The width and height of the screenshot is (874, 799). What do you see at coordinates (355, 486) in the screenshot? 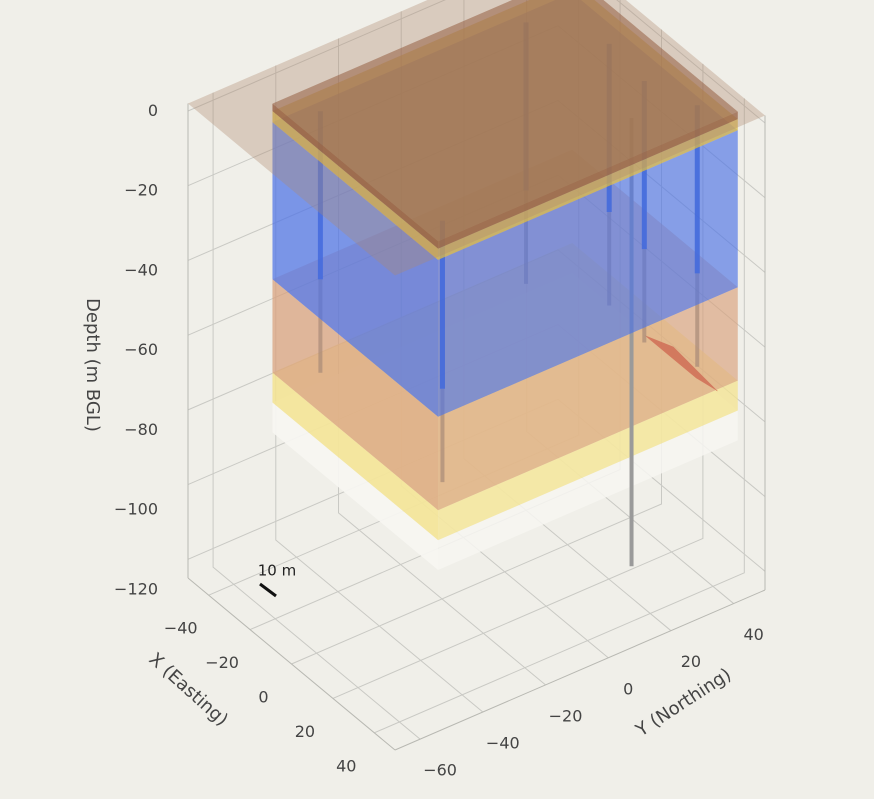
I see `layer-white-left` at bounding box center [355, 486].